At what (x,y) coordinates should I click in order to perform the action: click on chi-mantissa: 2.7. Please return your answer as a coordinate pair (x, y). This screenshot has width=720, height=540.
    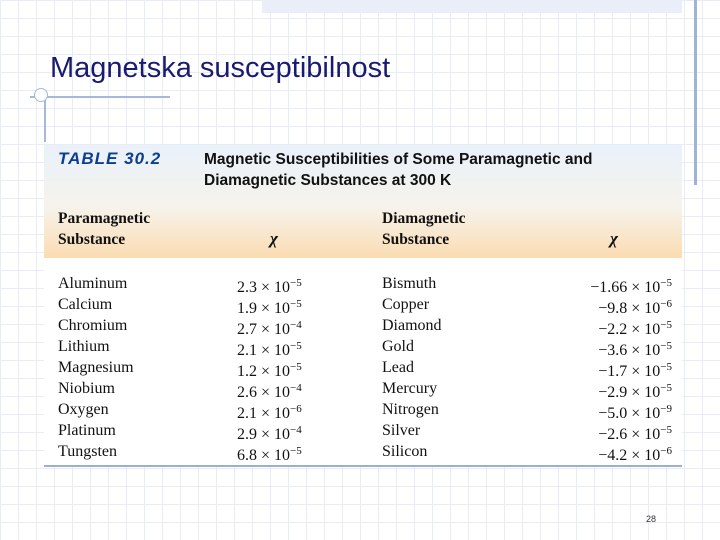
    Looking at the image, I should click on (247, 329).